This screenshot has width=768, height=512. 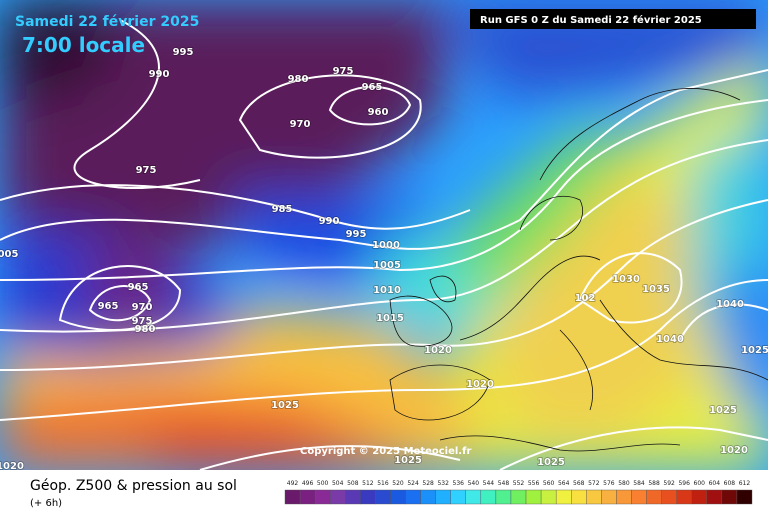 What do you see at coordinates (308, 483) in the screenshot?
I see `colorbar-label: 496` at bounding box center [308, 483].